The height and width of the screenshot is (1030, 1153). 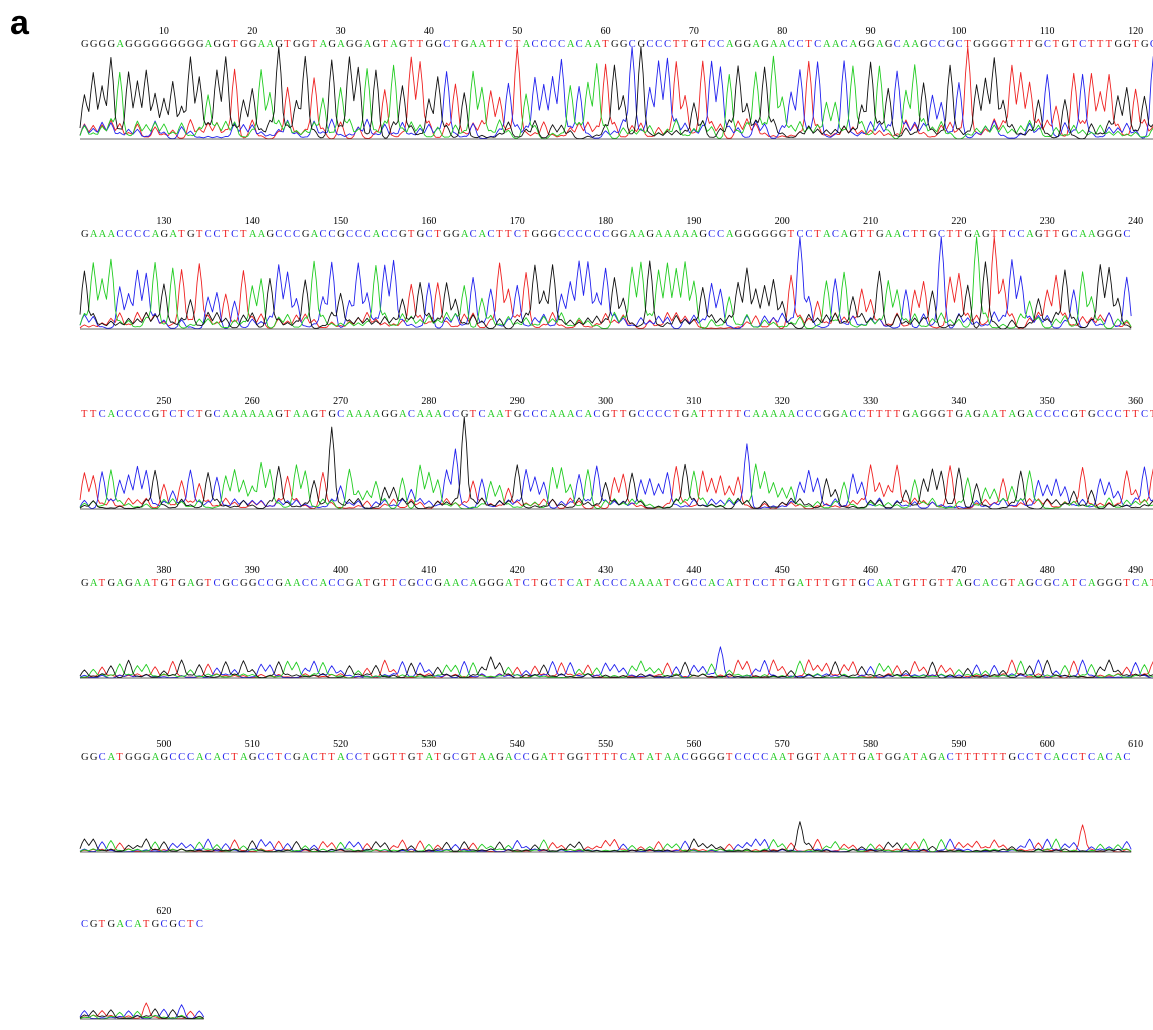 I want to click on position-tick-label: 570, so click(x=782, y=744).